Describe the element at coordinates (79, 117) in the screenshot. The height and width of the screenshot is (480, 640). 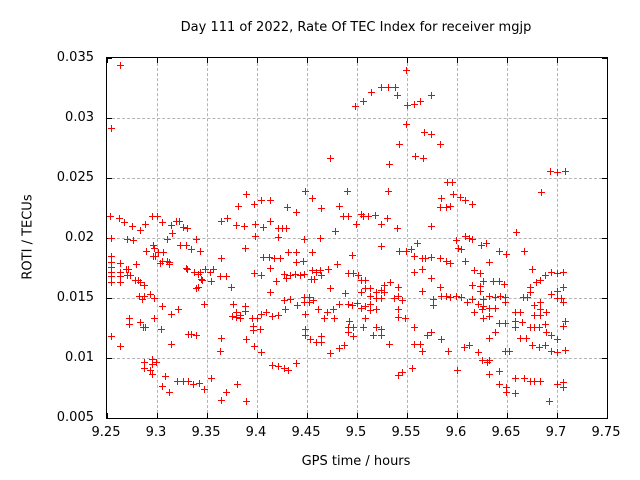
I see `y-tick-label: 0.03` at that location.